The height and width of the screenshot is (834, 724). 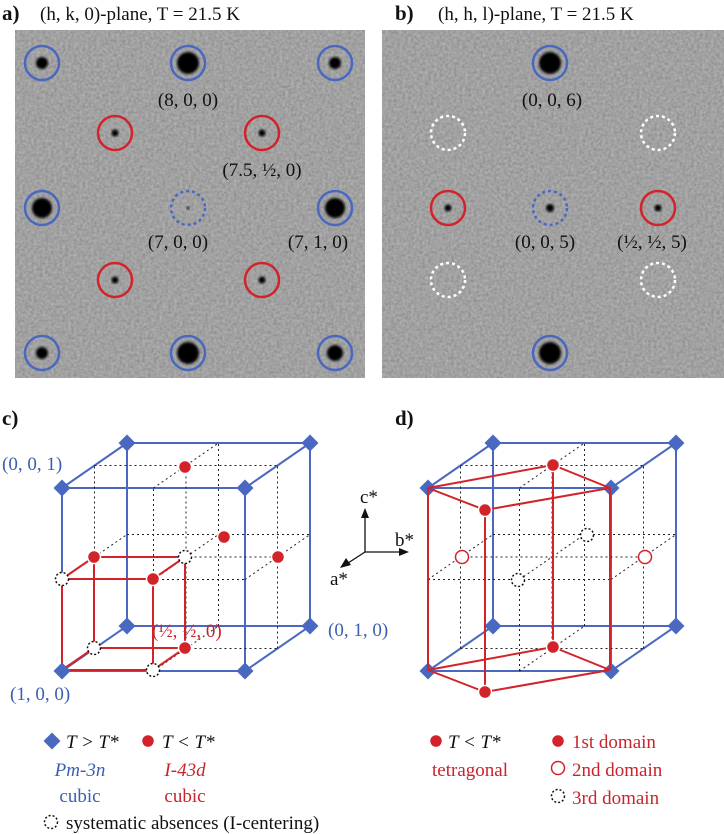 What do you see at coordinates (614, 742) in the screenshot?
I see `label: 1st domain` at bounding box center [614, 742].